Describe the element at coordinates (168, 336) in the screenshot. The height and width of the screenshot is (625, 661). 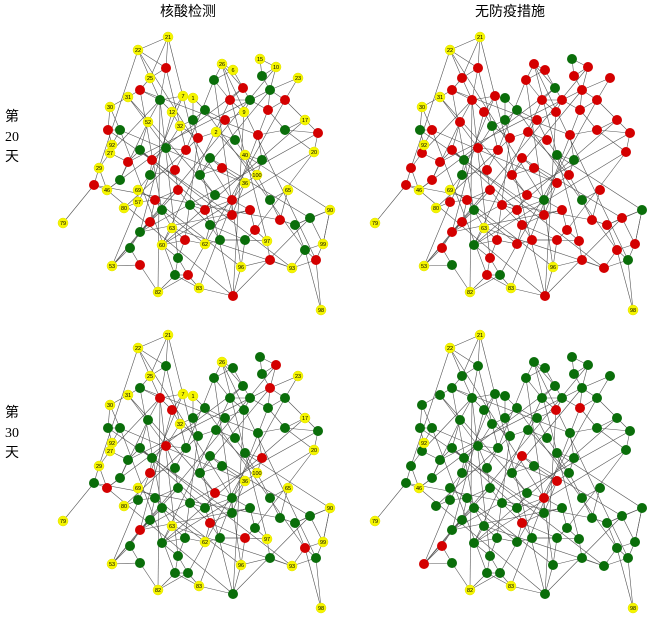
I see `node-label: 21` at that location.